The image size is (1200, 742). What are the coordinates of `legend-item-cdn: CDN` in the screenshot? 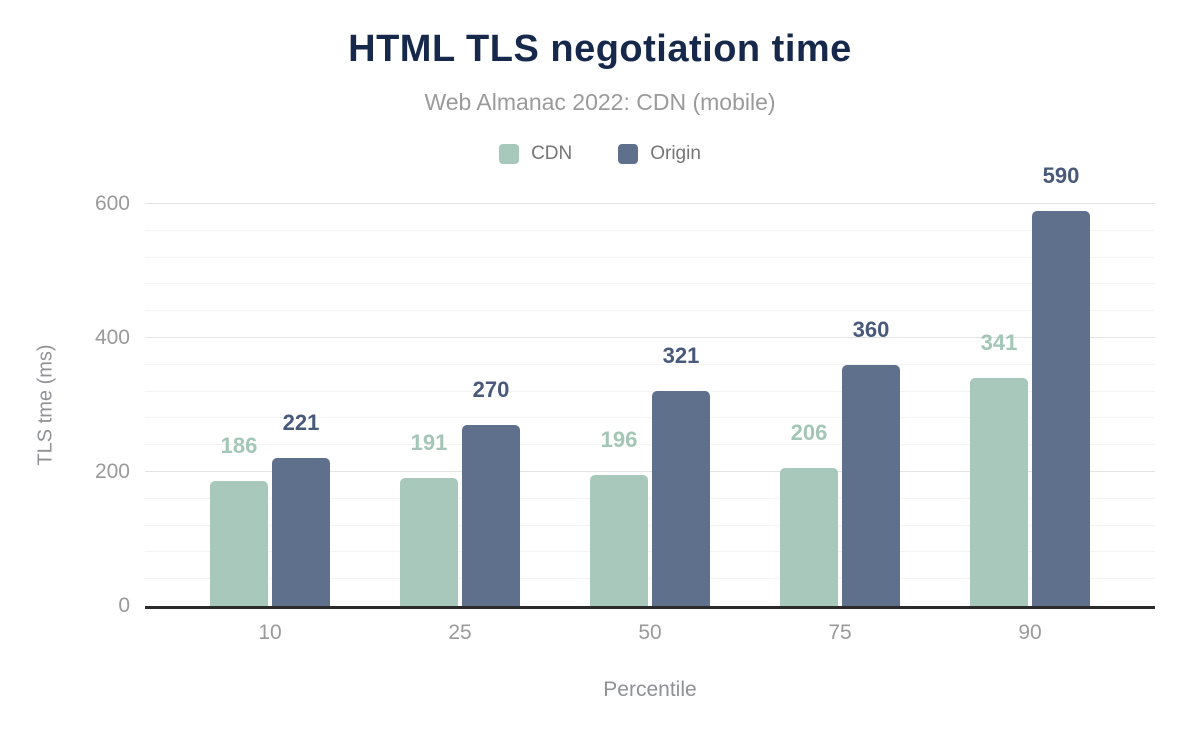 It's located at (535, 154).